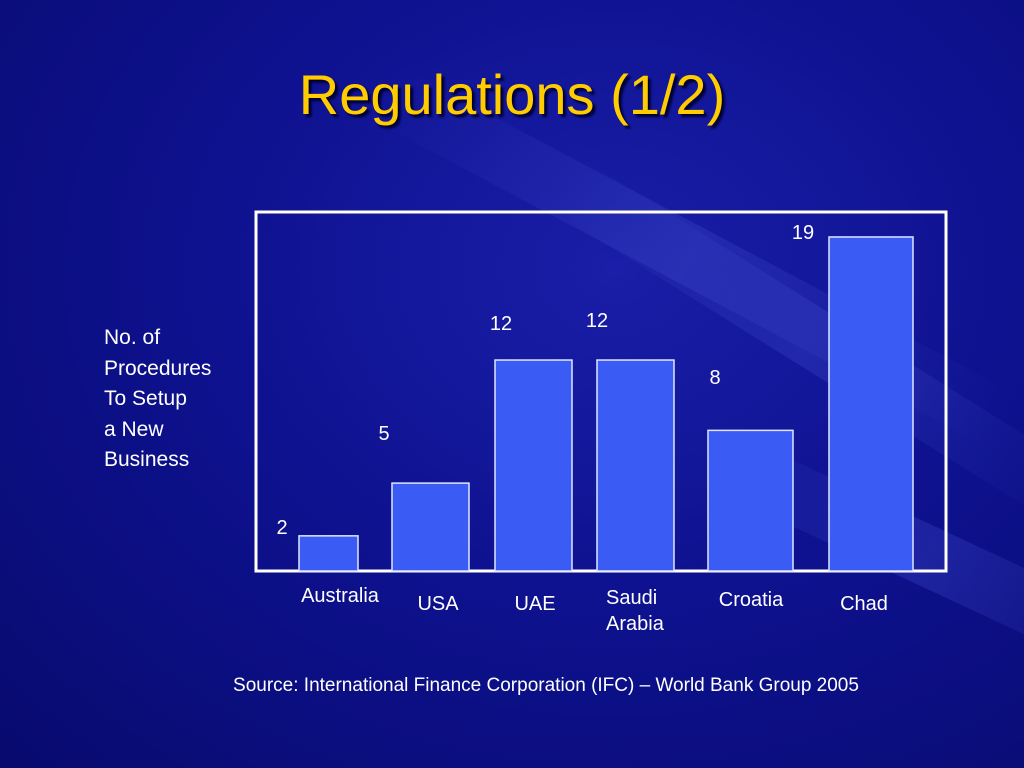 This screenshot has height=768, width=1024. Describe the element at coordinates (340, 596) in the screenshot. I see `category-label: Australia` at that location.